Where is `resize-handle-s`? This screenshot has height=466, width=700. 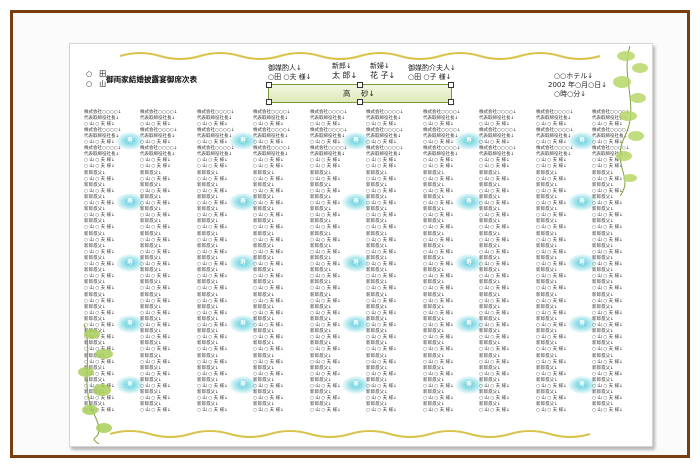 resize-handle-s is located at coordinates (360, 102).